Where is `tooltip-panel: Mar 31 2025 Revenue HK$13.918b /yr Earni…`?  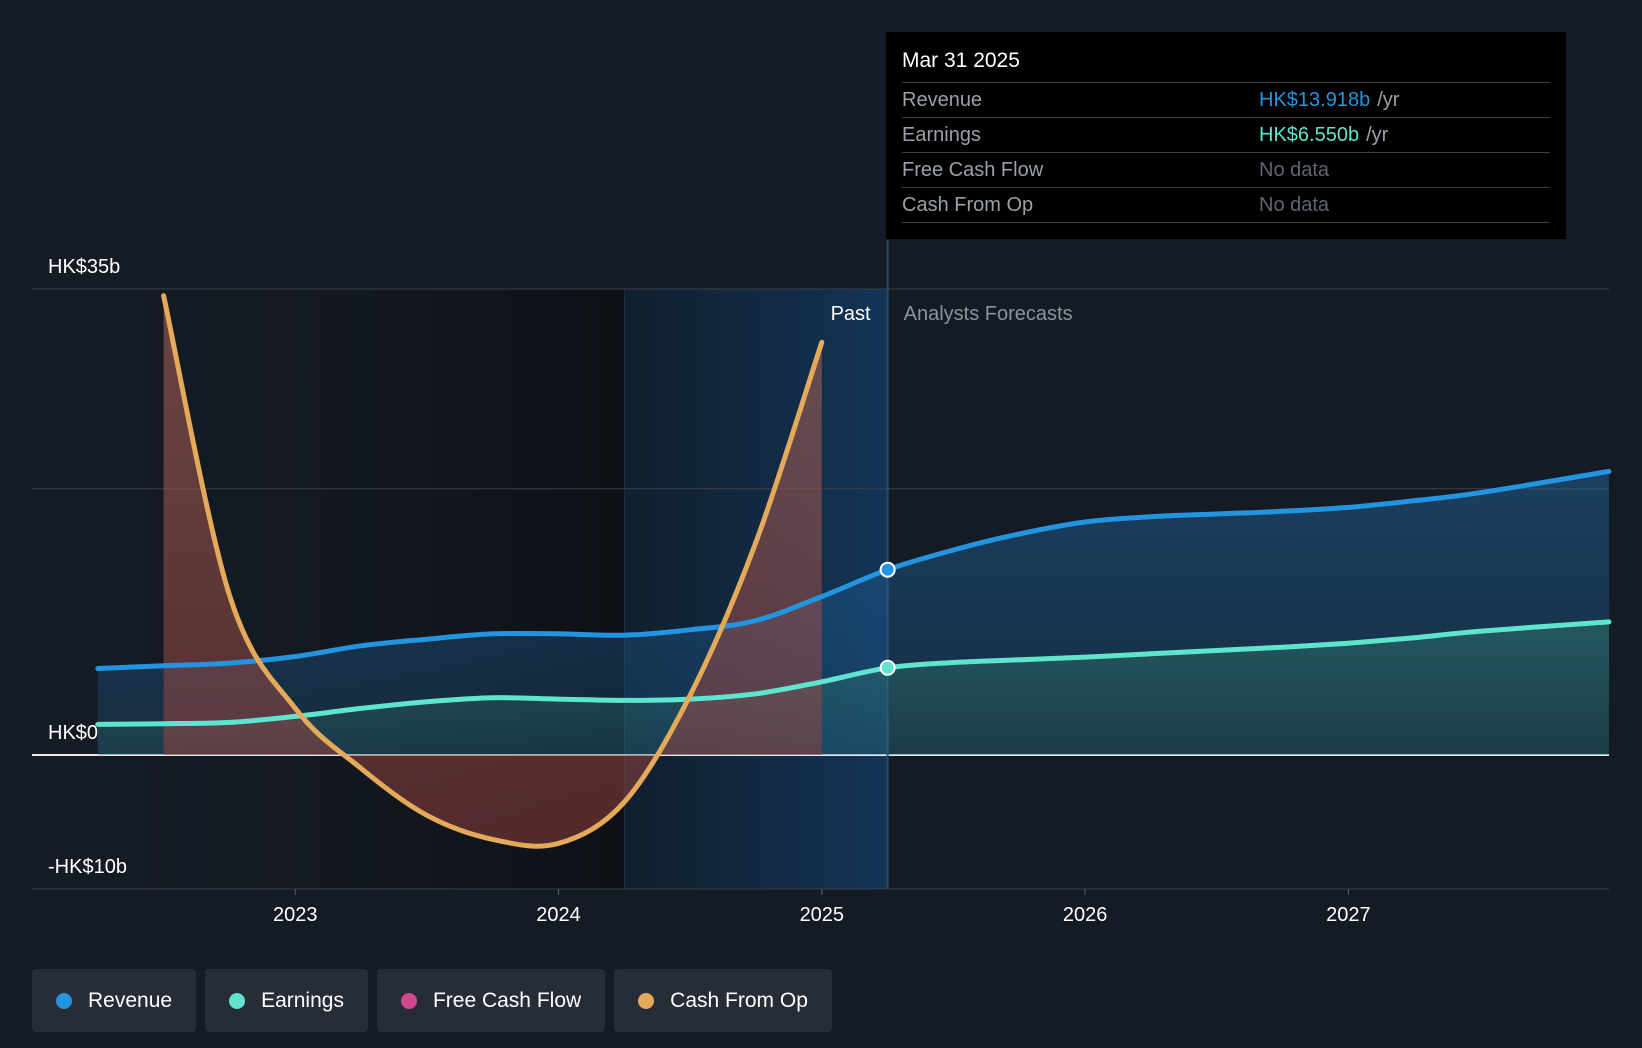 tooltip-panel: Mar 31 2025 Revenue HK$13.918b /yr Earni… is located at coordinates (1226, 135).